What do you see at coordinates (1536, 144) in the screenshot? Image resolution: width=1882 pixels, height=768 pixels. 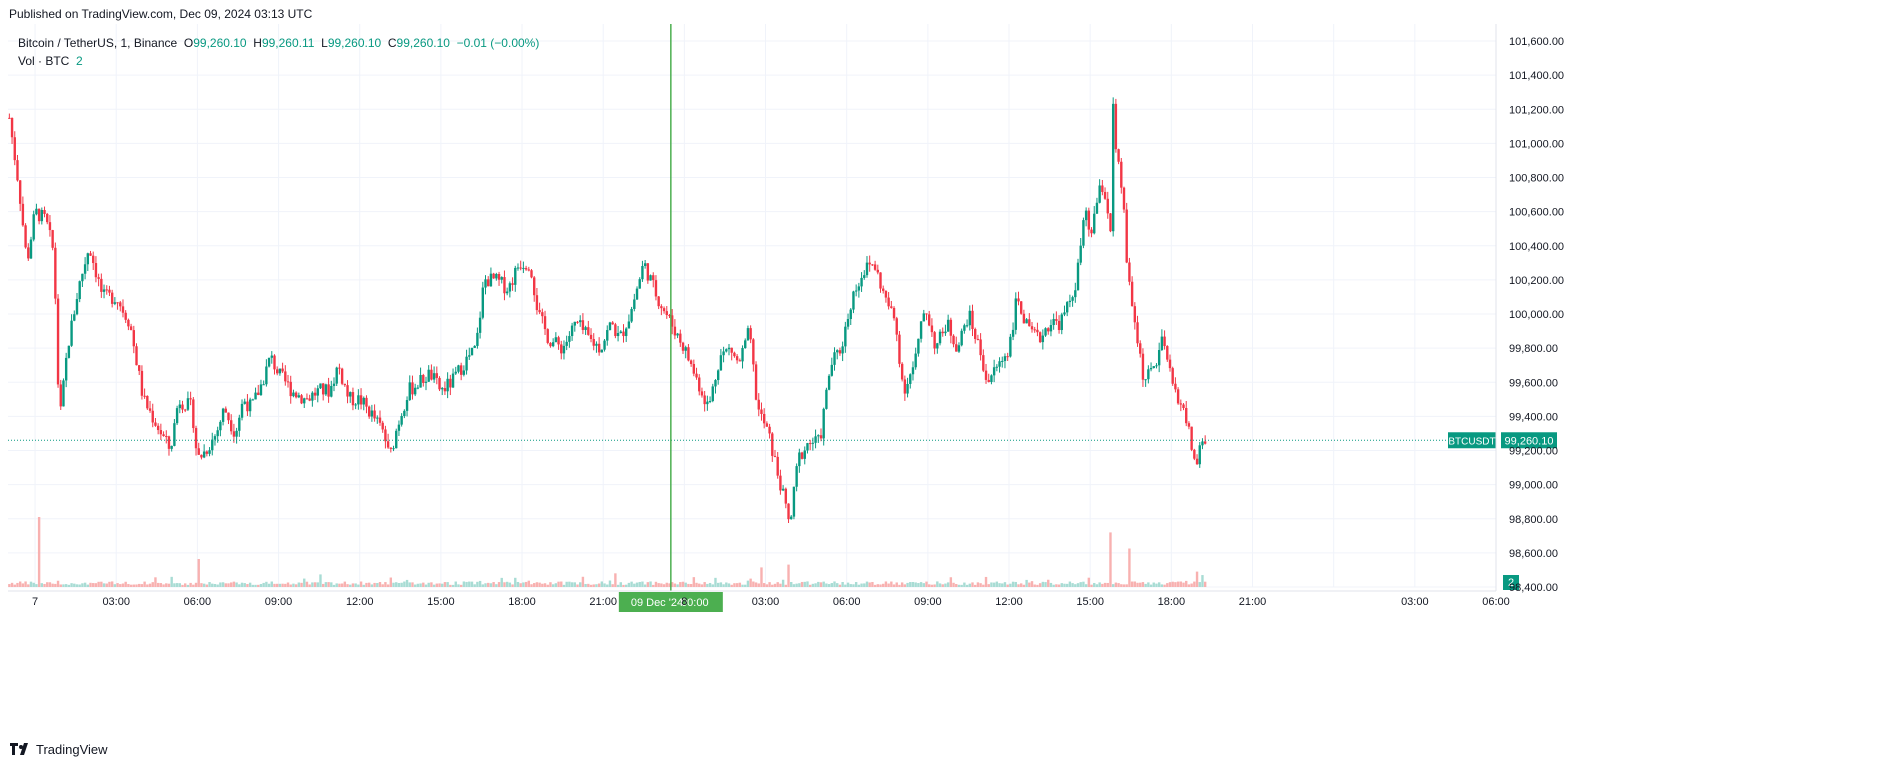 I see `y-tick-label: 101,000.00` at bounding box center [1536, 144].